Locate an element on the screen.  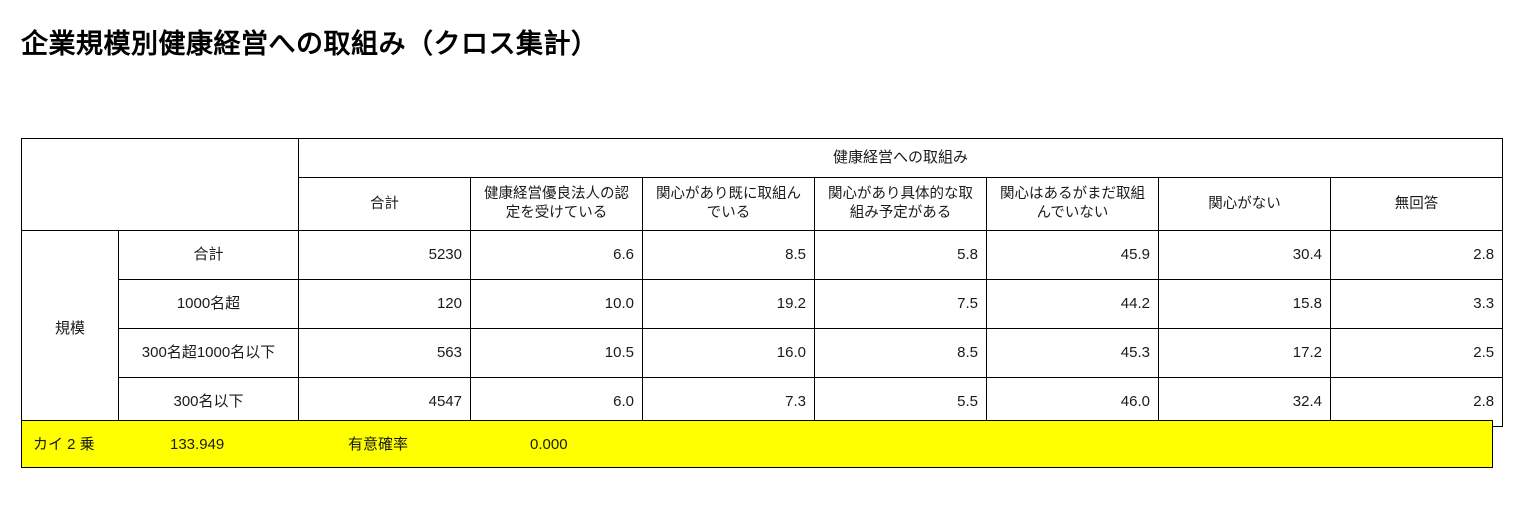
cell-300to1000-nointerest: 17.2 is located at coordinates (1244, 353).